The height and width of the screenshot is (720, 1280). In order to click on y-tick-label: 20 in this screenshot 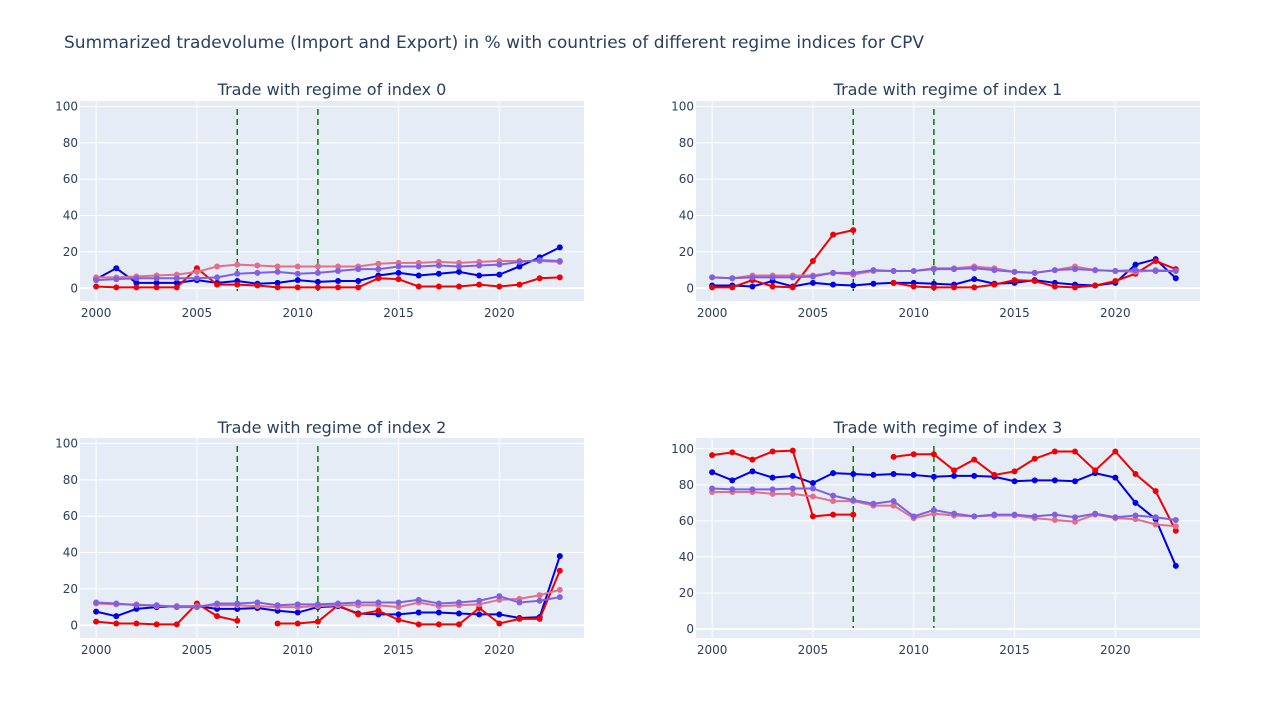, I will do `click(70, 252)`.